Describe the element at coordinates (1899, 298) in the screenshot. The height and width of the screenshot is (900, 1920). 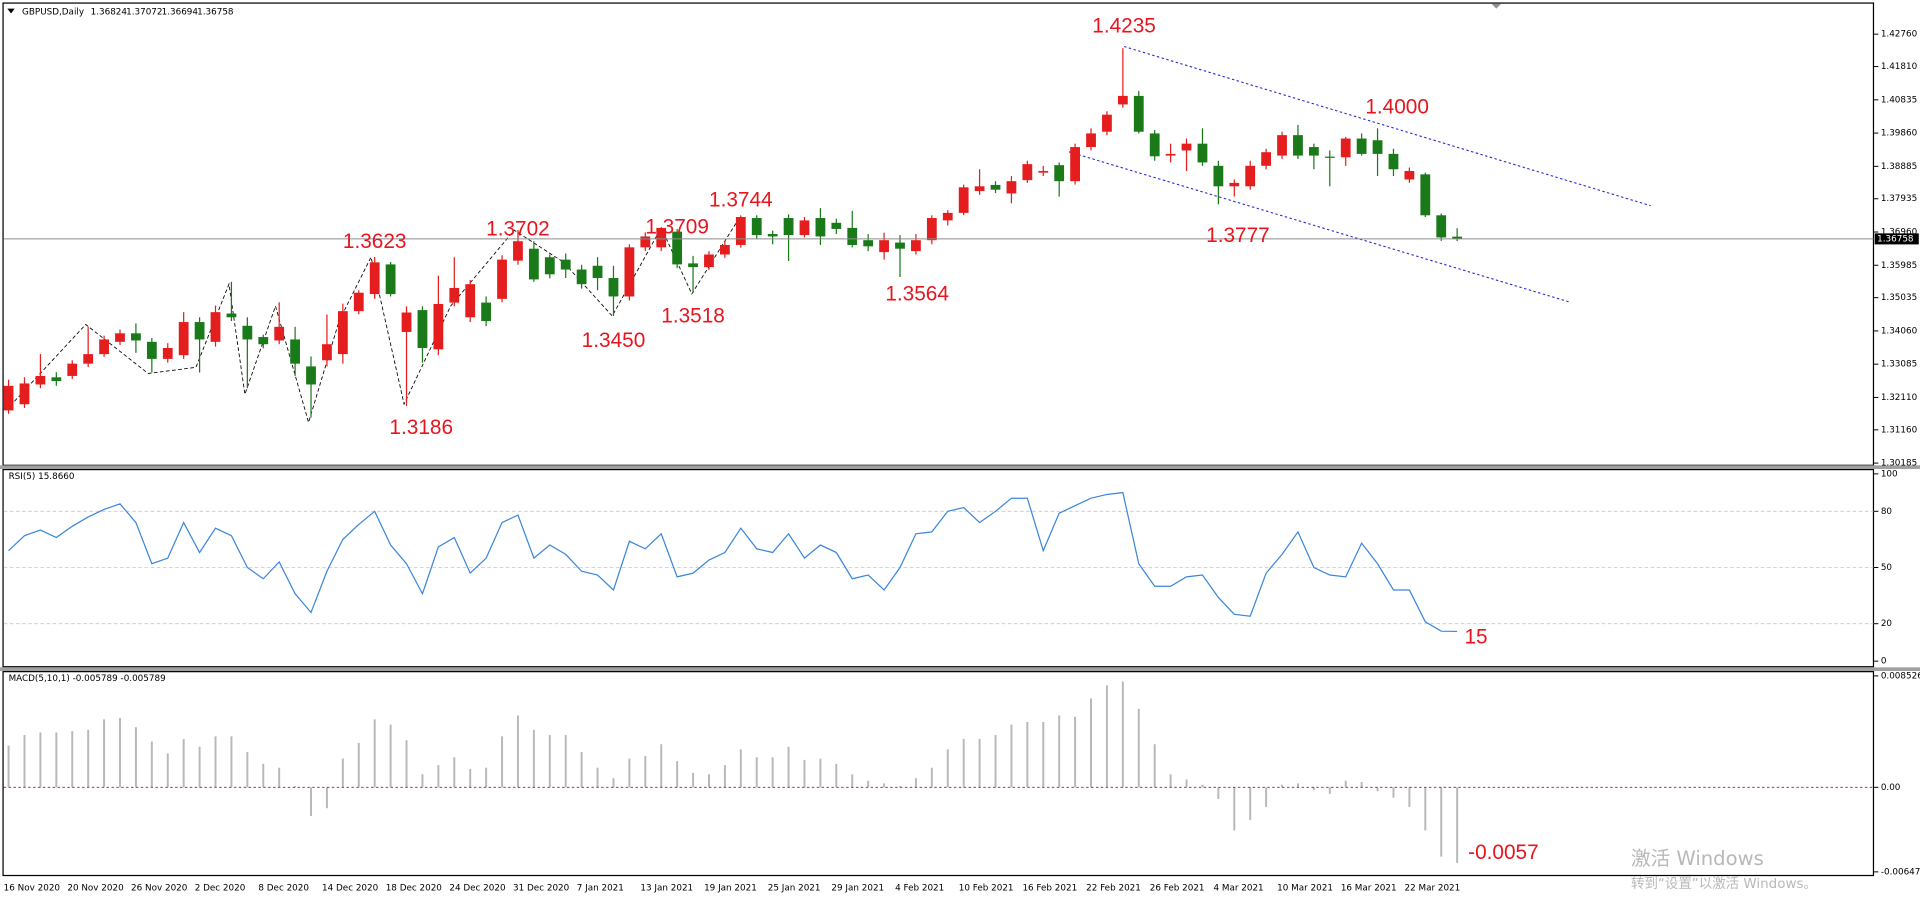
I see `y-tick-label: 1.35035` at that location.